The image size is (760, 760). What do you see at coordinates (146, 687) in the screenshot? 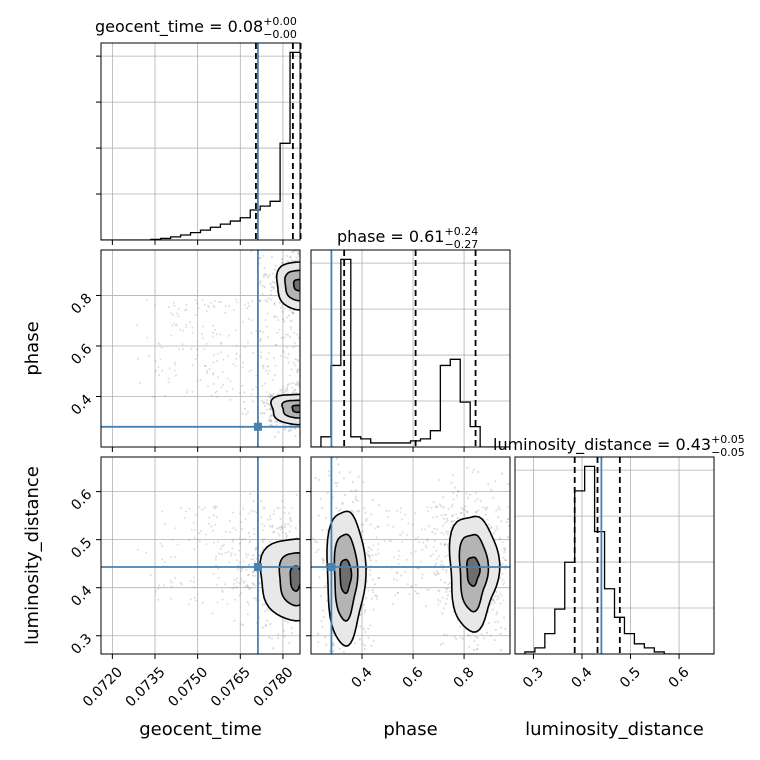
I see `x-tick-label: 0.0735` at bounding box center [146, 687].